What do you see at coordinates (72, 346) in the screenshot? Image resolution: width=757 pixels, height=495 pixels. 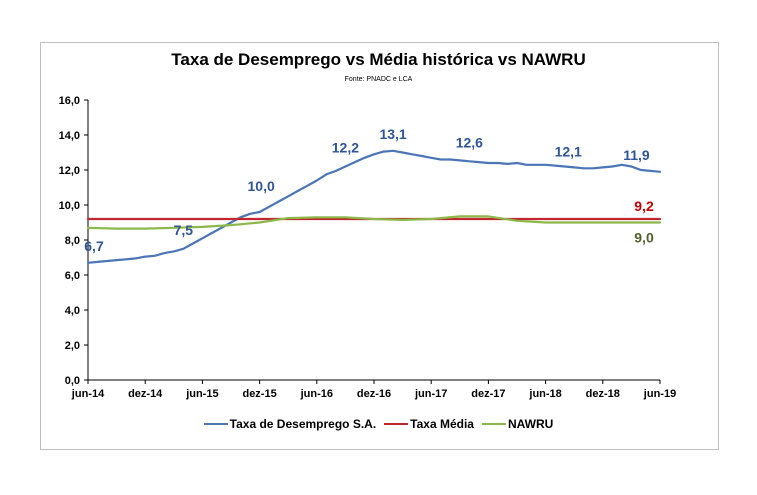 I see `y-tick-label: 2,0` at bounding box center [72, 346].